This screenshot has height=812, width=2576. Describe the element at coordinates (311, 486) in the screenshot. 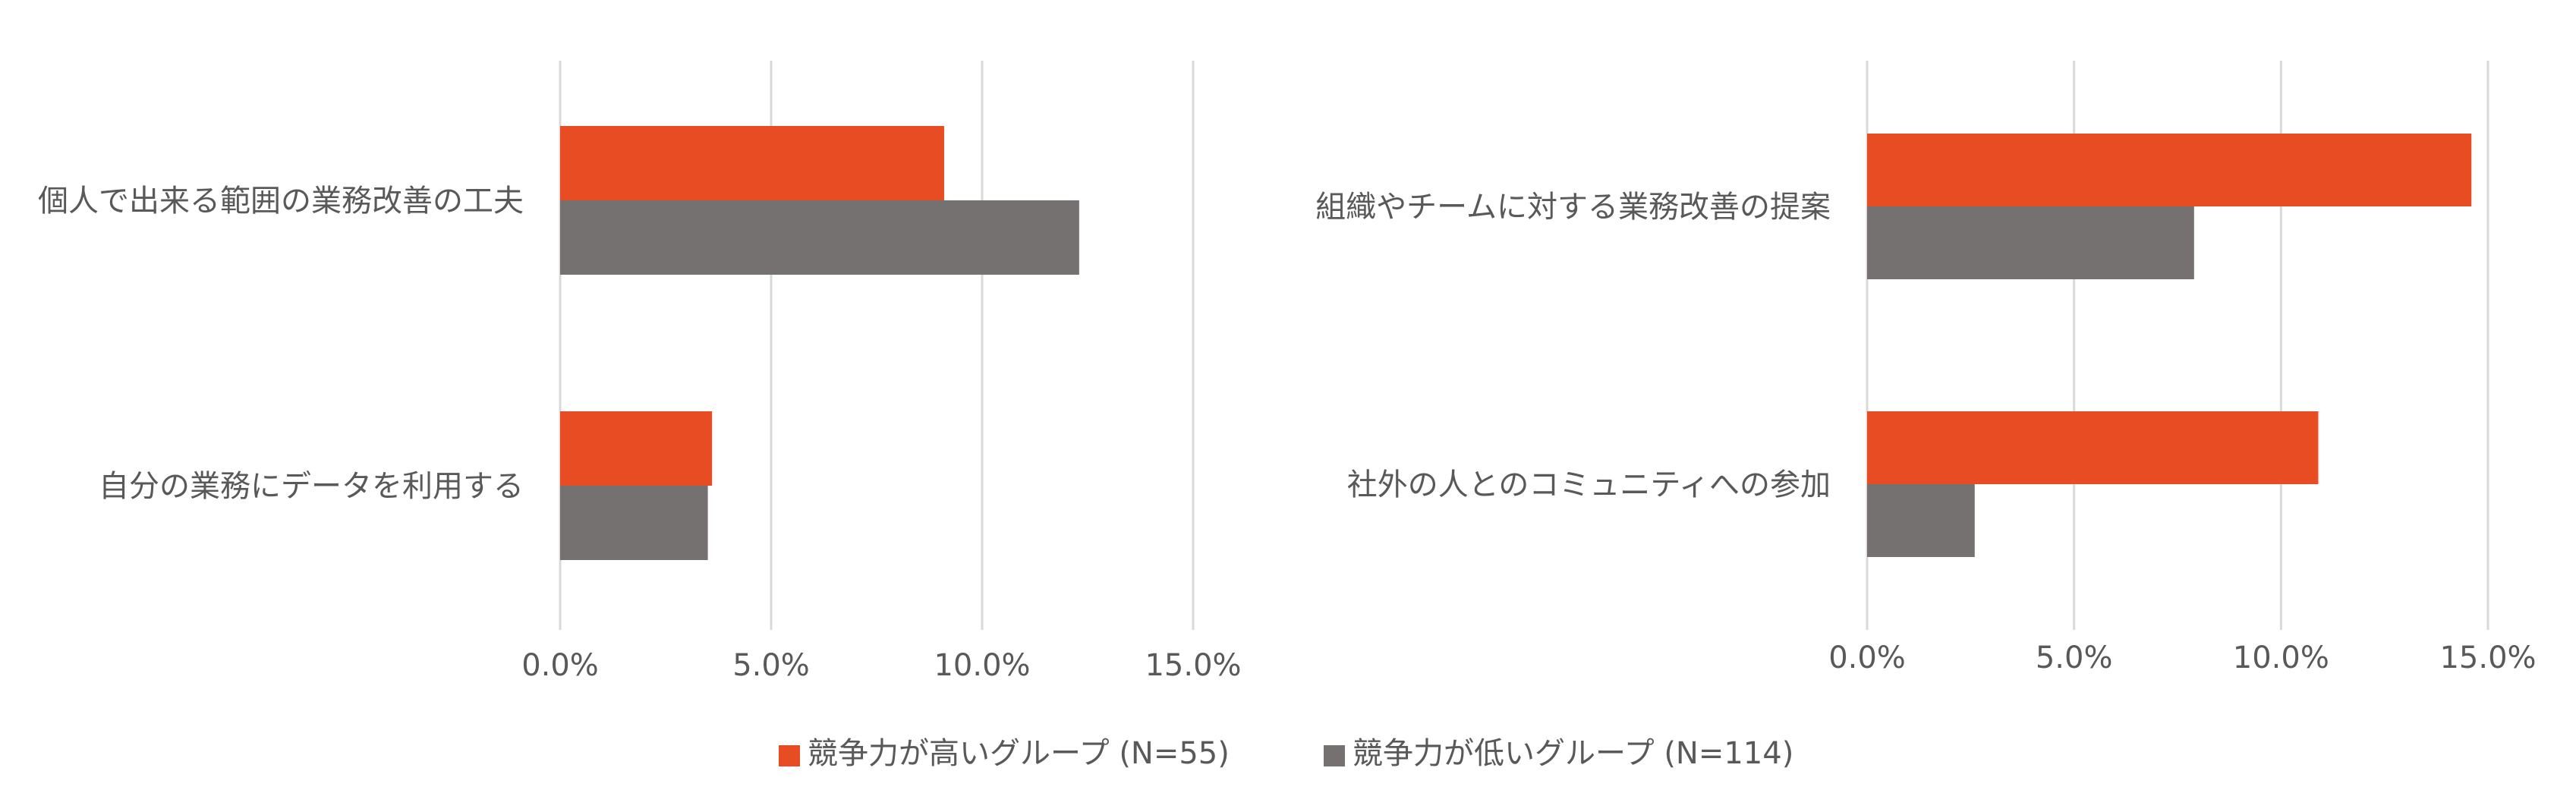

I see `category-label: 自分の業務にデータを利用する` at that location.